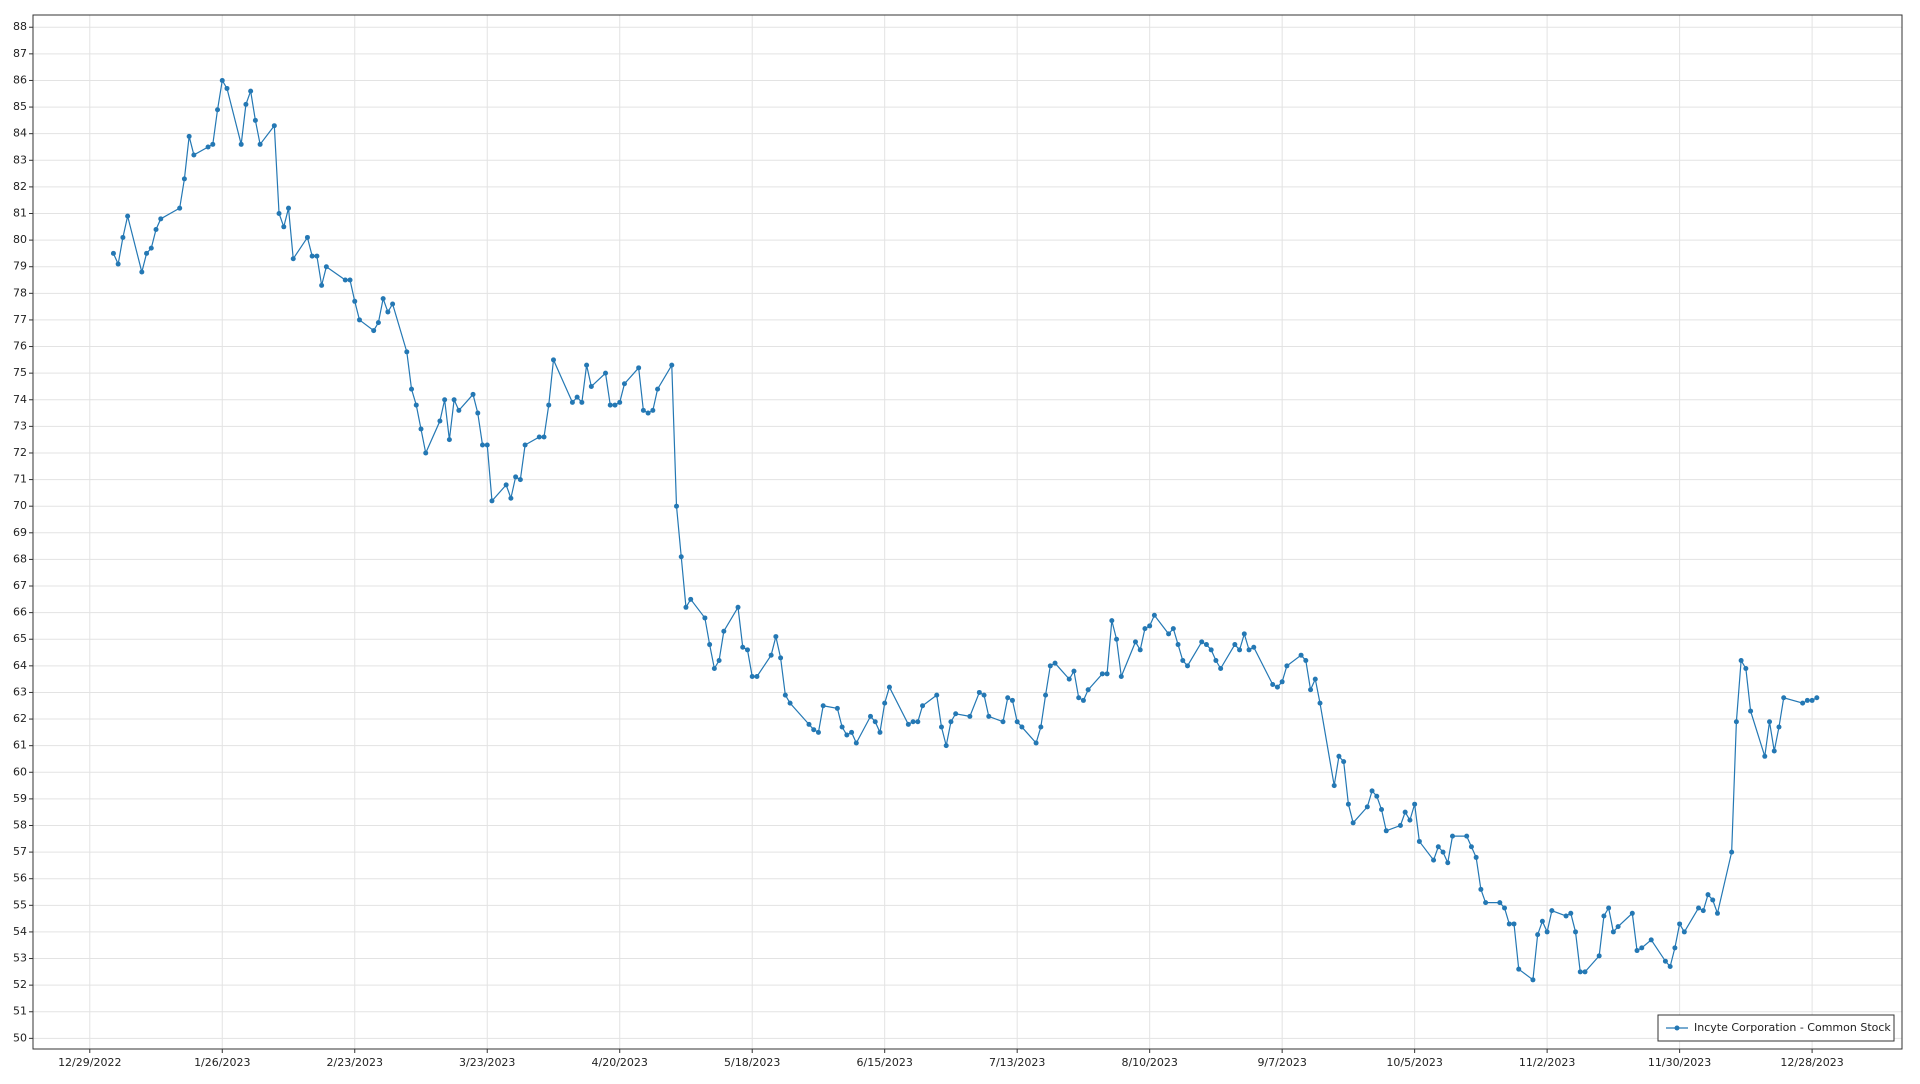 This screenshot has width=1920, height=1084. Describe the element at coordinates (752, 1062) in the screenshot. I see `x-tick-label: 5/18/2023` at that location.